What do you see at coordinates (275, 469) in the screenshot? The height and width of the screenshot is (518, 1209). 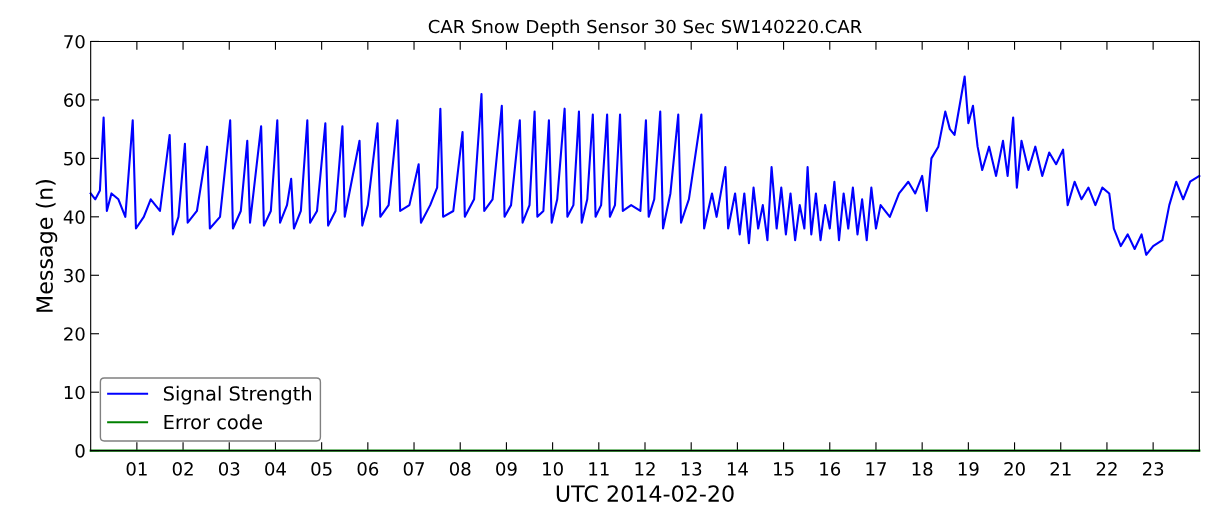 I see `x-tick-label: 04` at bounding box center [275, 469].